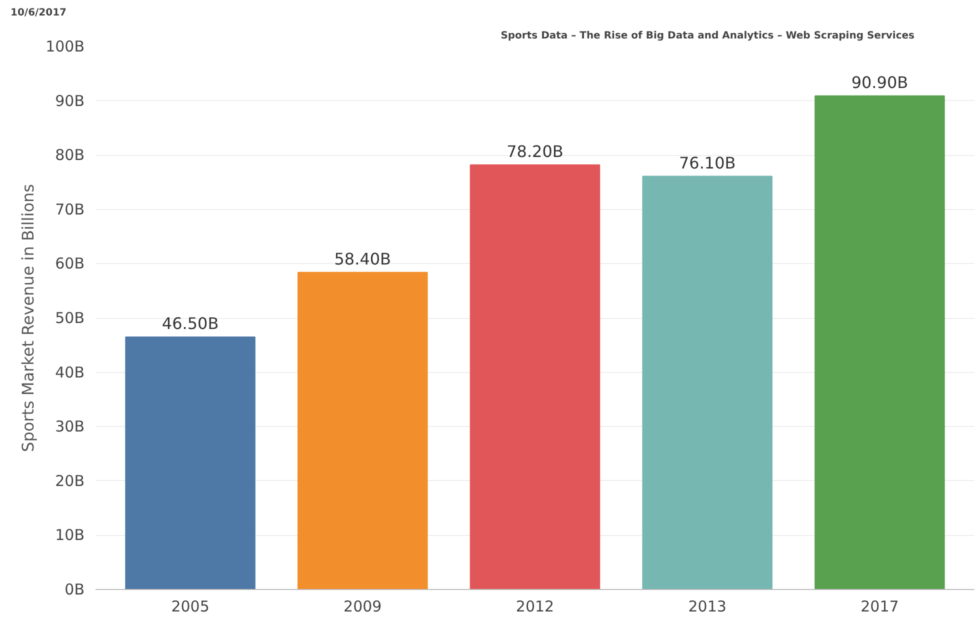 The image size is (979, 629). What do you see at coordinates (70, 427) in the screenshot?
I see `y-tick-label: 30B` at bounding box center [70, 427].